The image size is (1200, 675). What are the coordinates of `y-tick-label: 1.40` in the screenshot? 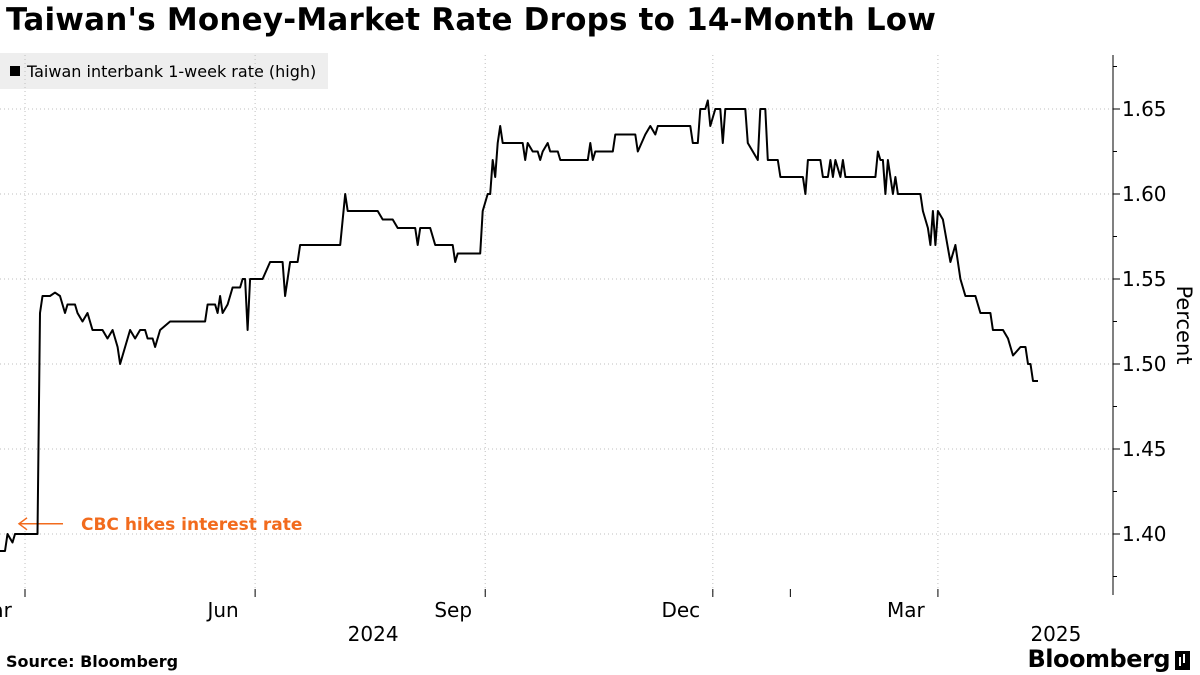 It's located at (1144, 534).